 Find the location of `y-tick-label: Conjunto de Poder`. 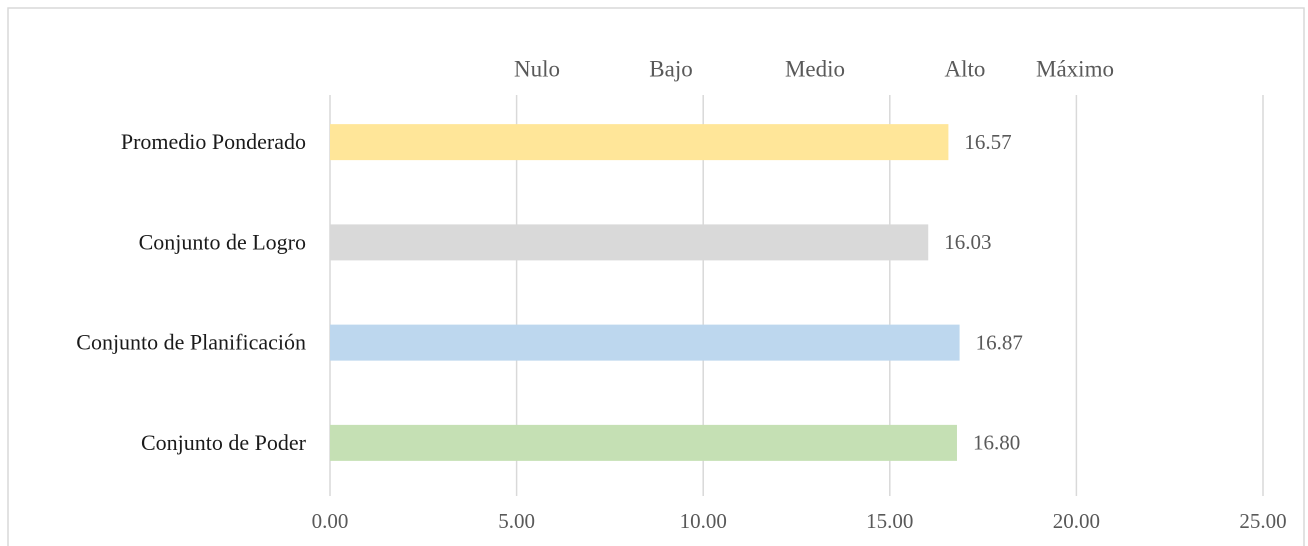

y-tick-label: Conjunto de Poder is located at coordinates (224, 442).